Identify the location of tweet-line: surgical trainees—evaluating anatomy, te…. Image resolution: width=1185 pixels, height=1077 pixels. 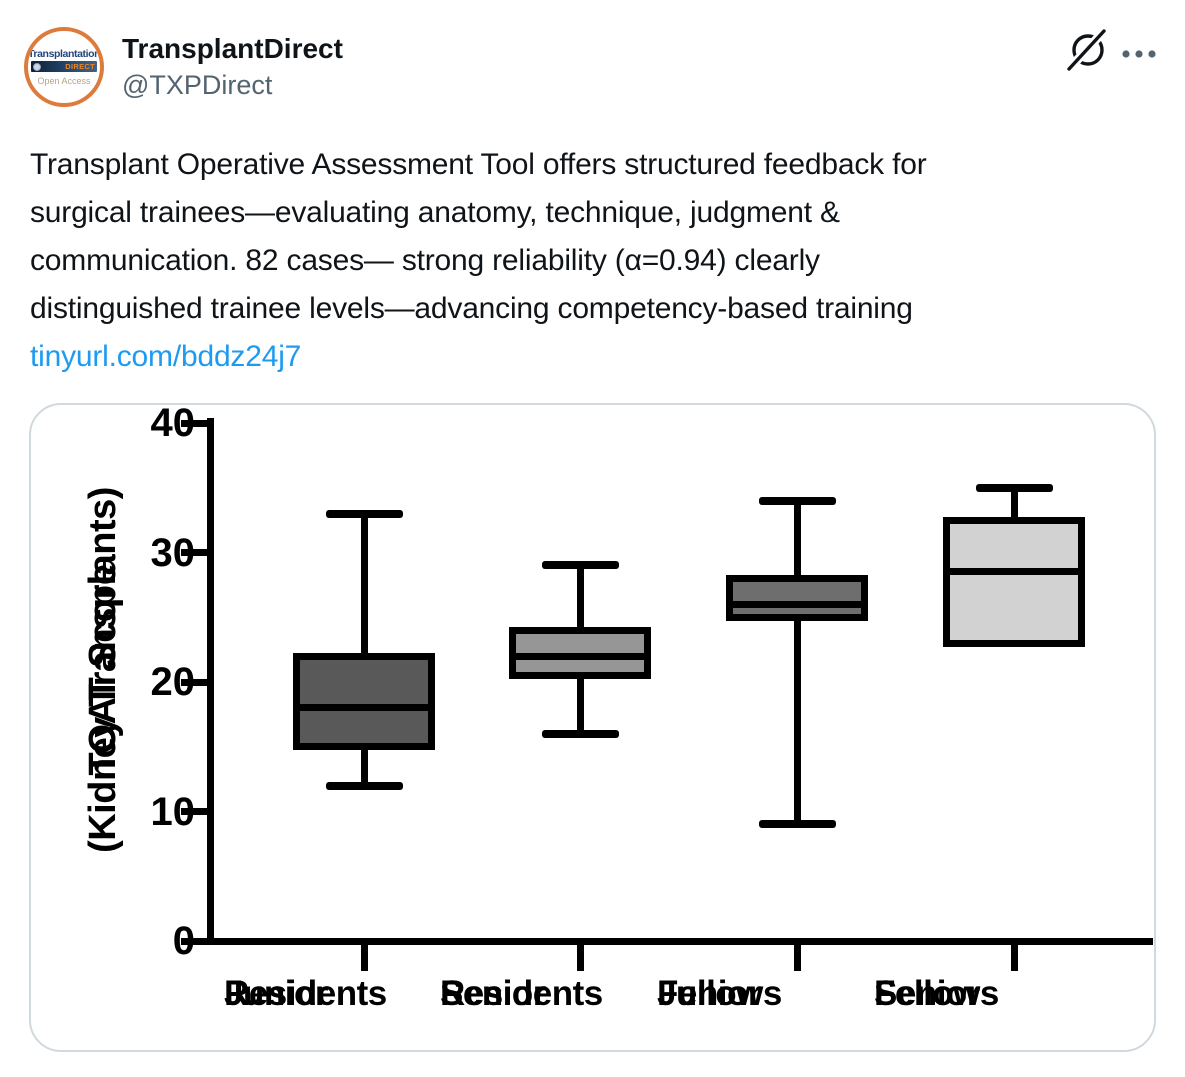
(435, 212).